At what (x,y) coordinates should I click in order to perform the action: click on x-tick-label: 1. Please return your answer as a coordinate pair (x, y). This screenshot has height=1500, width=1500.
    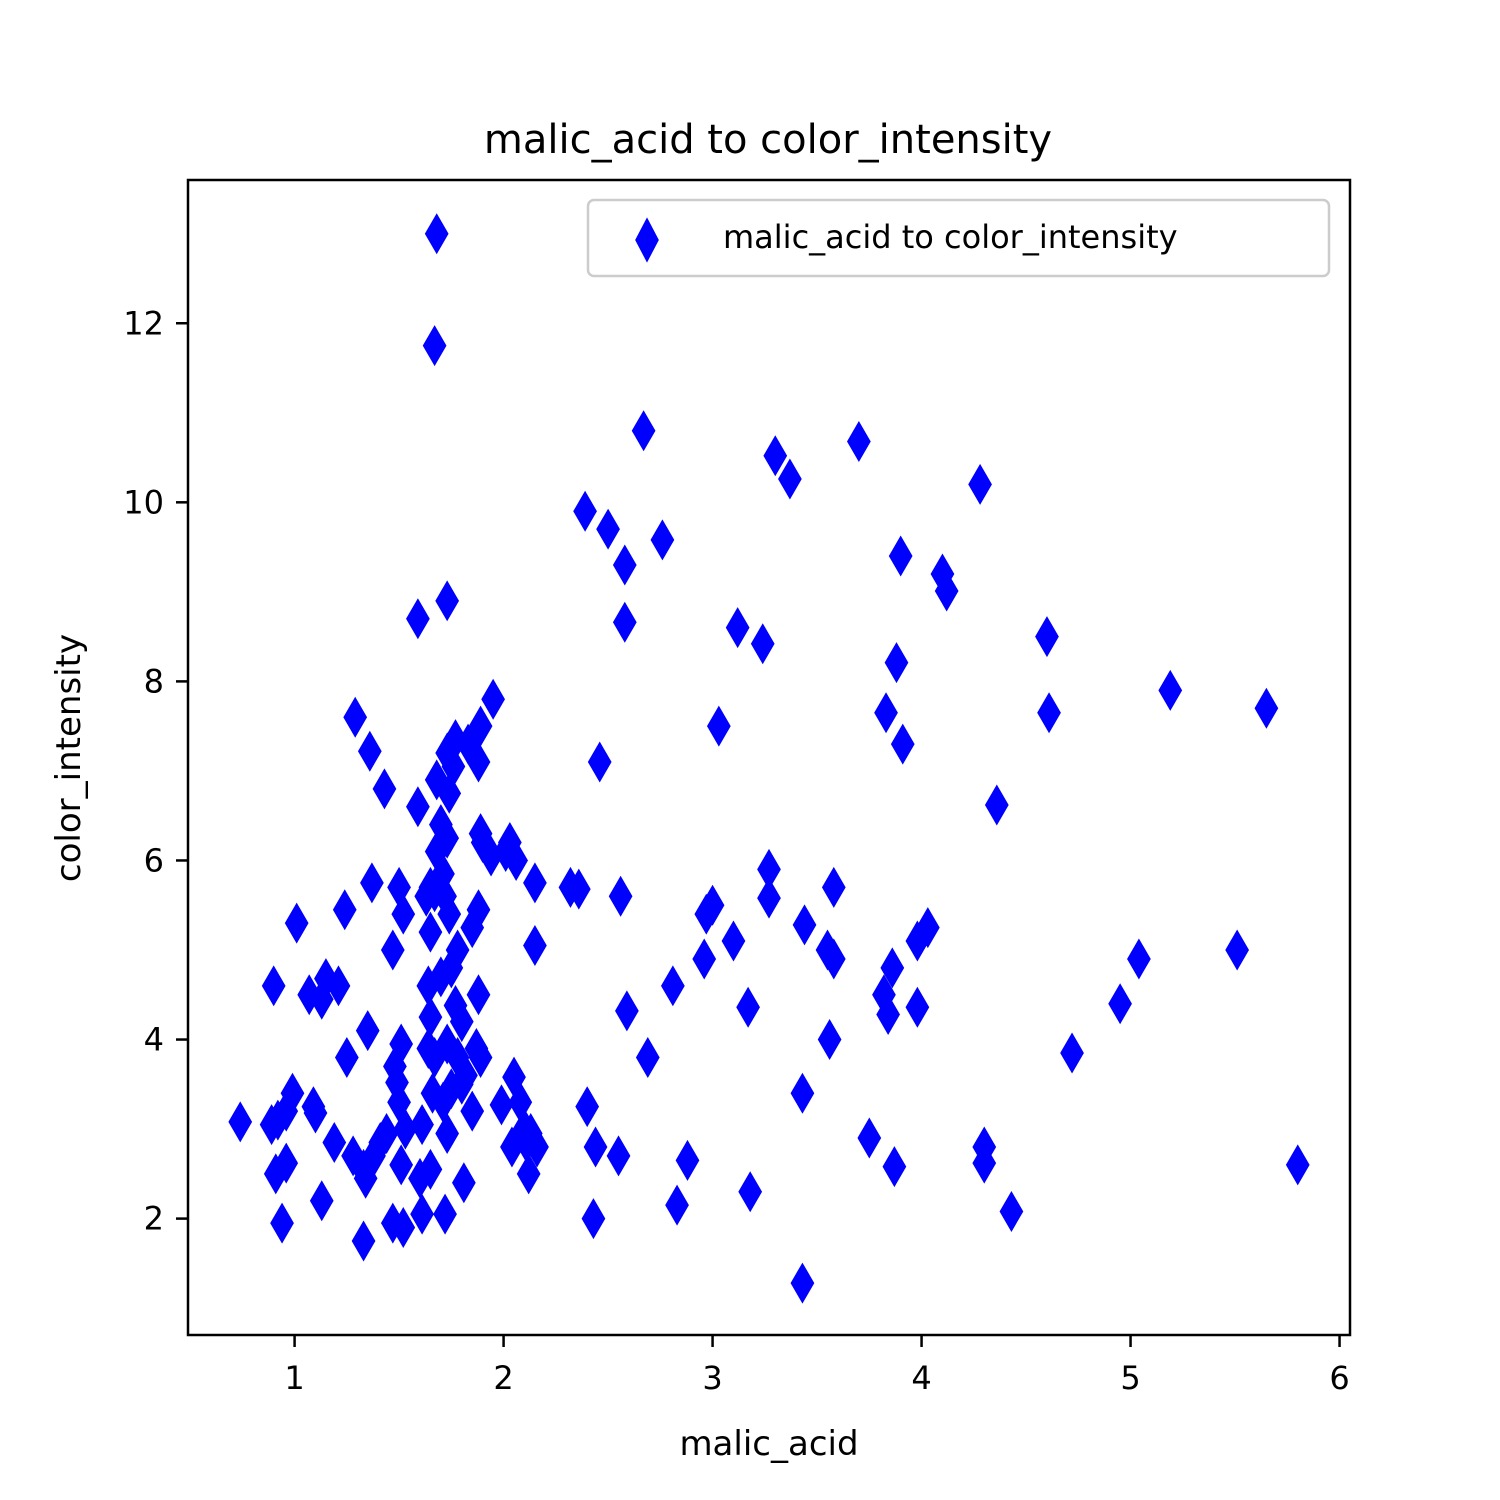
    Looking at the image, I should click on (294, 1378).